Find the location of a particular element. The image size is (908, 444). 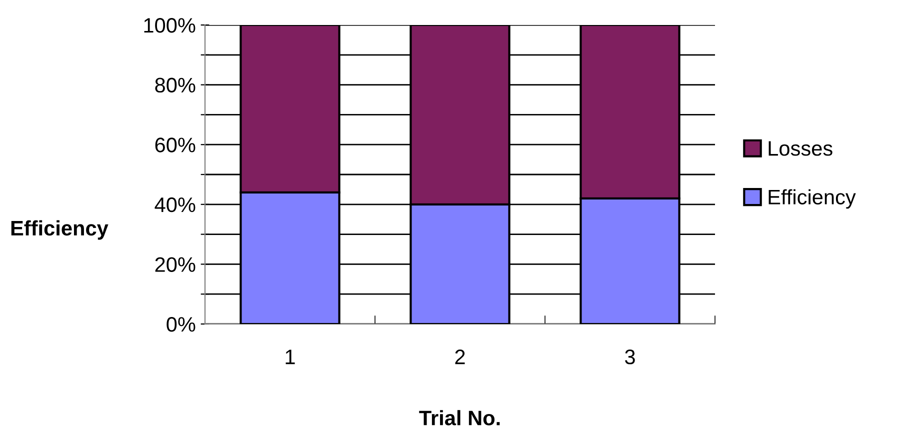

y-tick-label: 100% is located at coordinates (170, 25).